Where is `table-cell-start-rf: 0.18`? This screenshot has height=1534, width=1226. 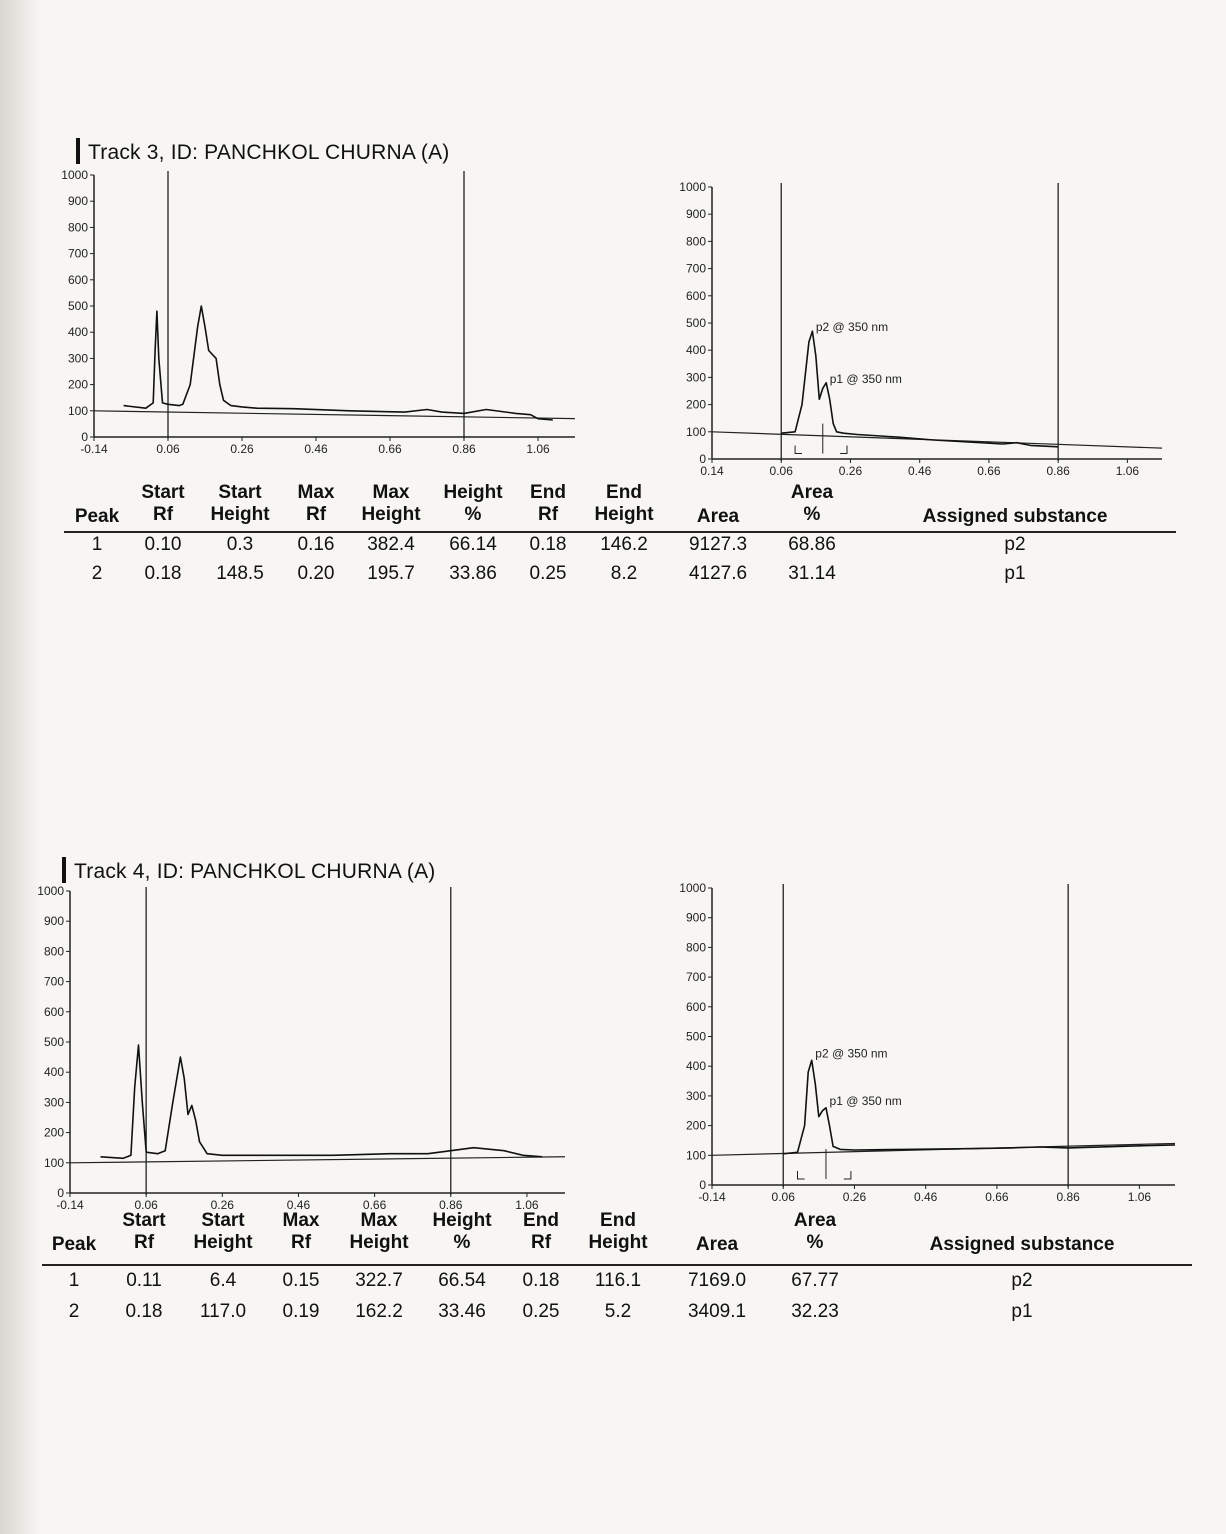
table-cell-start-rf: 0.18 is located at coordinates (144, 1311).